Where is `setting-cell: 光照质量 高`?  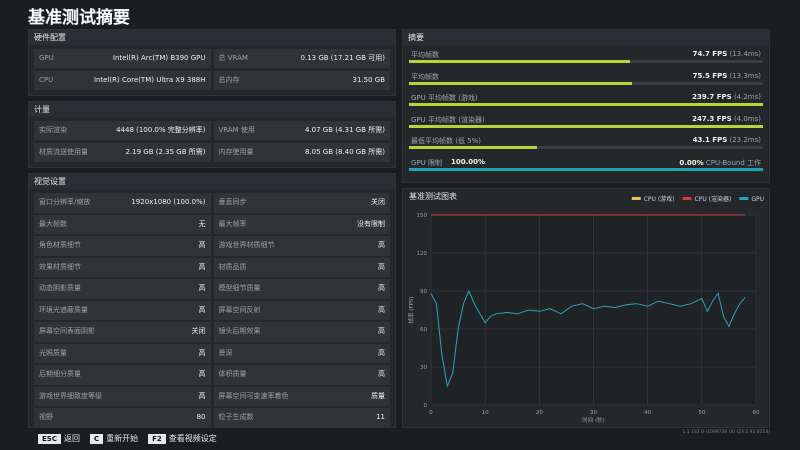 setting-cell: 光照质量 高 is located at coordinates (122, 353).